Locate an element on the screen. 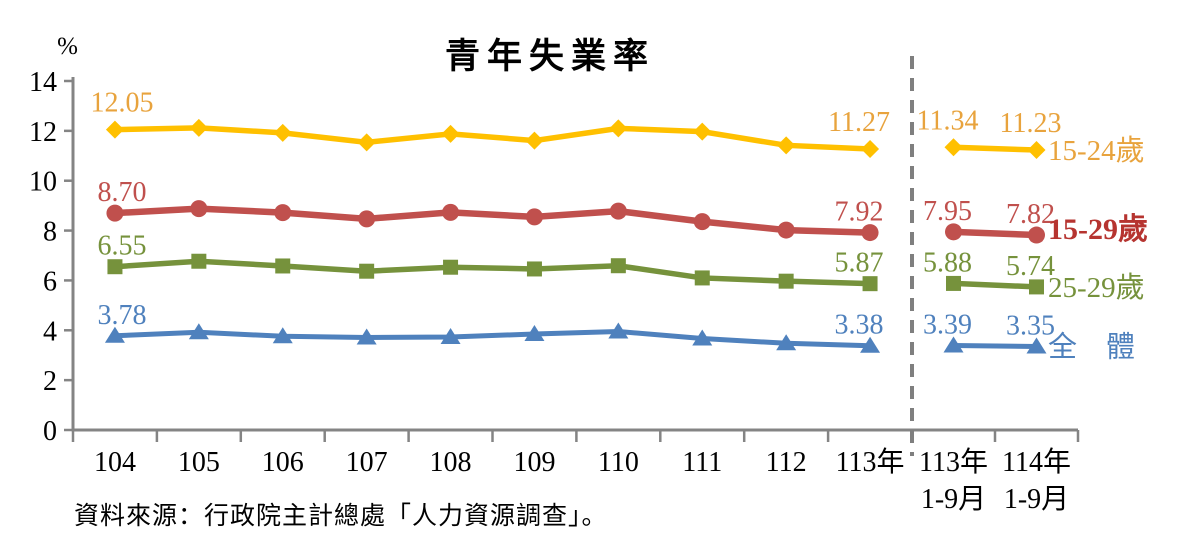 This screenshot has width=1192, height=557. series-legend-label: 15-29歲 is located at coordinates (1098, 229).